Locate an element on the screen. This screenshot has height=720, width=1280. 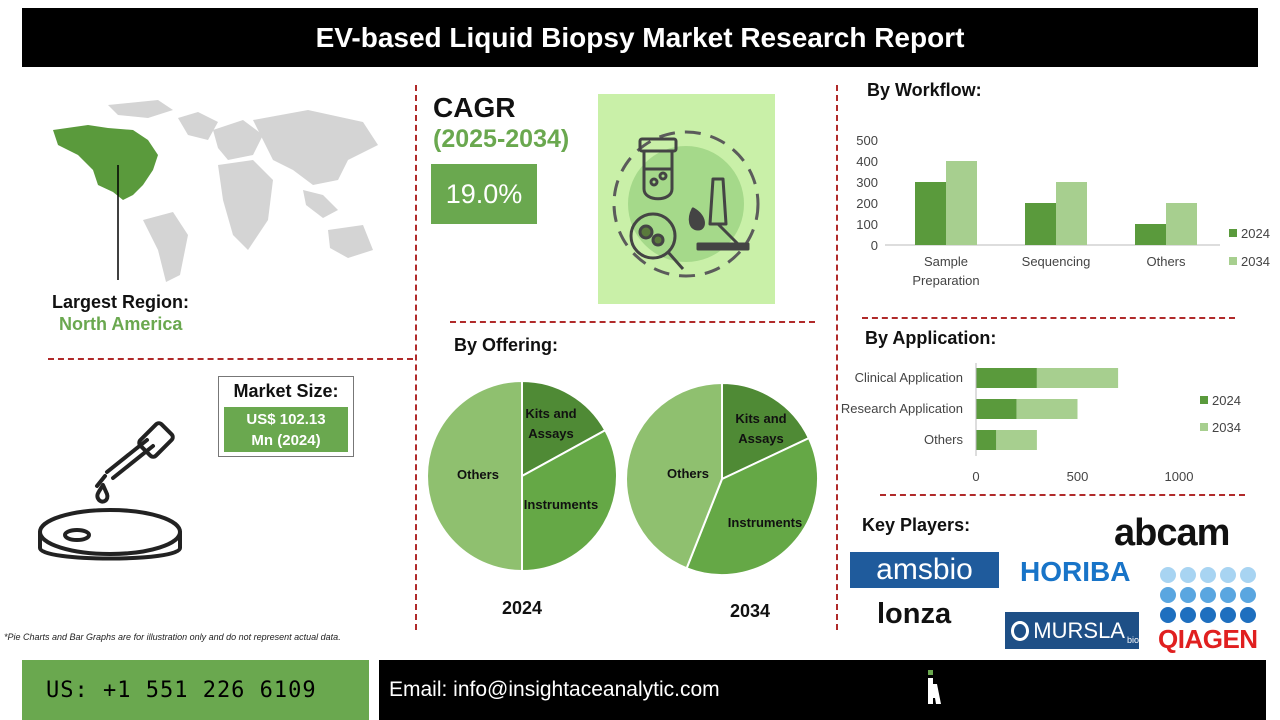
dropper-dish-icon is located at coordinates (110, 491).